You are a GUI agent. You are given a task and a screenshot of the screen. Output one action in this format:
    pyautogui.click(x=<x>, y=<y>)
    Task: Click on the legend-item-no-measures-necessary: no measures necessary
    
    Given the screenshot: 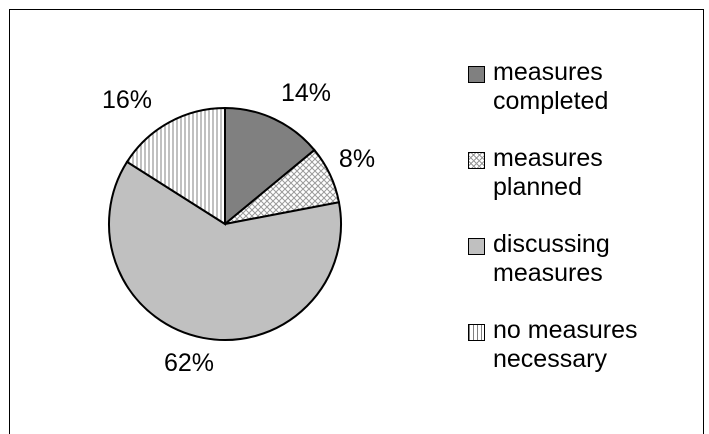 What is the action you would take?
    pyautogui.click(x=582, y=359)
    